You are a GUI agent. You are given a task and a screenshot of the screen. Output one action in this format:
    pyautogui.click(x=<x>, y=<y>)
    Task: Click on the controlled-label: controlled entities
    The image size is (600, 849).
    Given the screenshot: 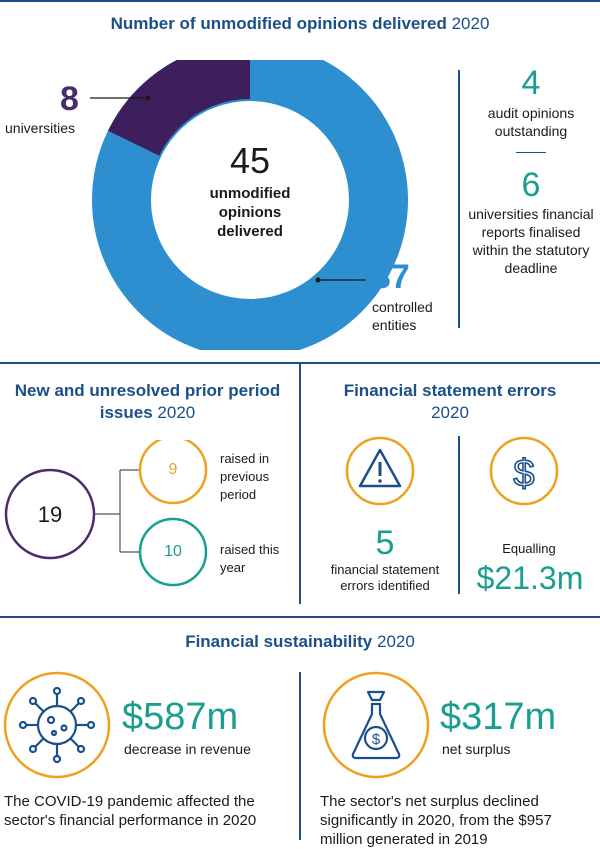 What is the action you would take?
    pyautogui.click(x=402, y=316)
    